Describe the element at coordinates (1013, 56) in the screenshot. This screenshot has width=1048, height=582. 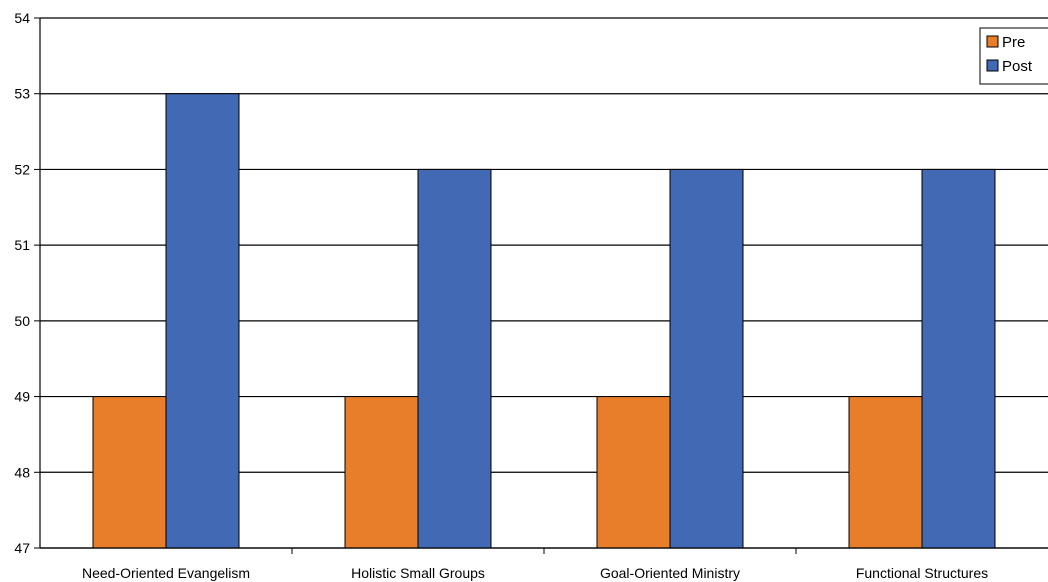
I see `legend: Pre Post` at that location.